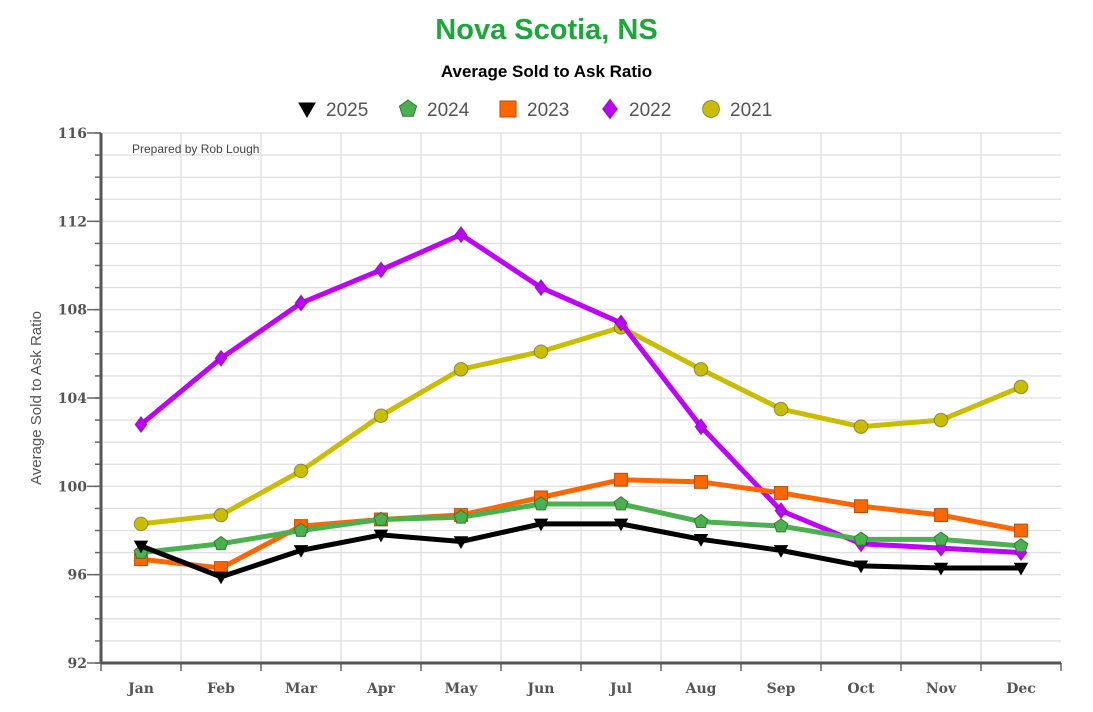  Describe the element at coordinates (448, 110) in the screenshot. I see `legend-label: 2024` at that location.